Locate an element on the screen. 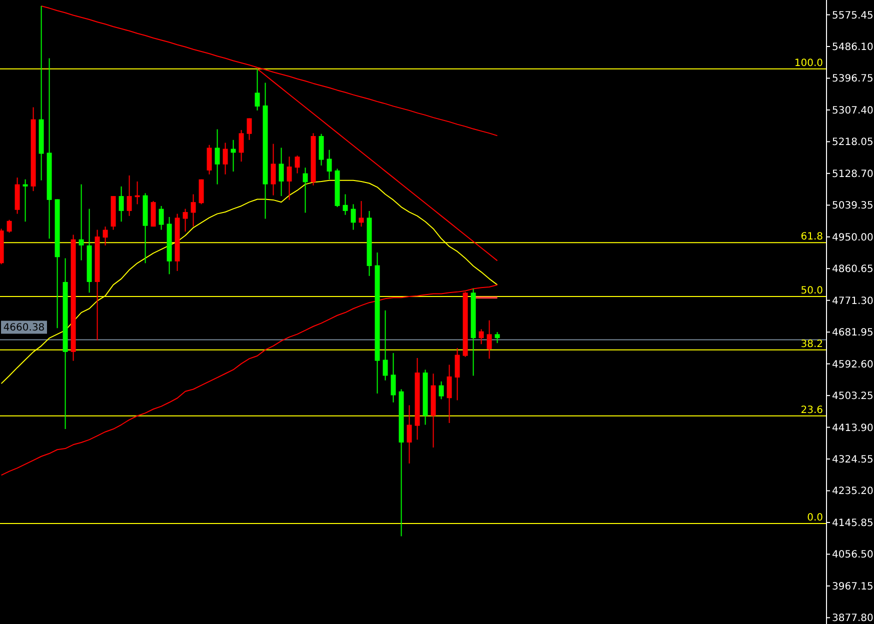  y-tick-label: 4681.95 is located at coordinates (853, 333).